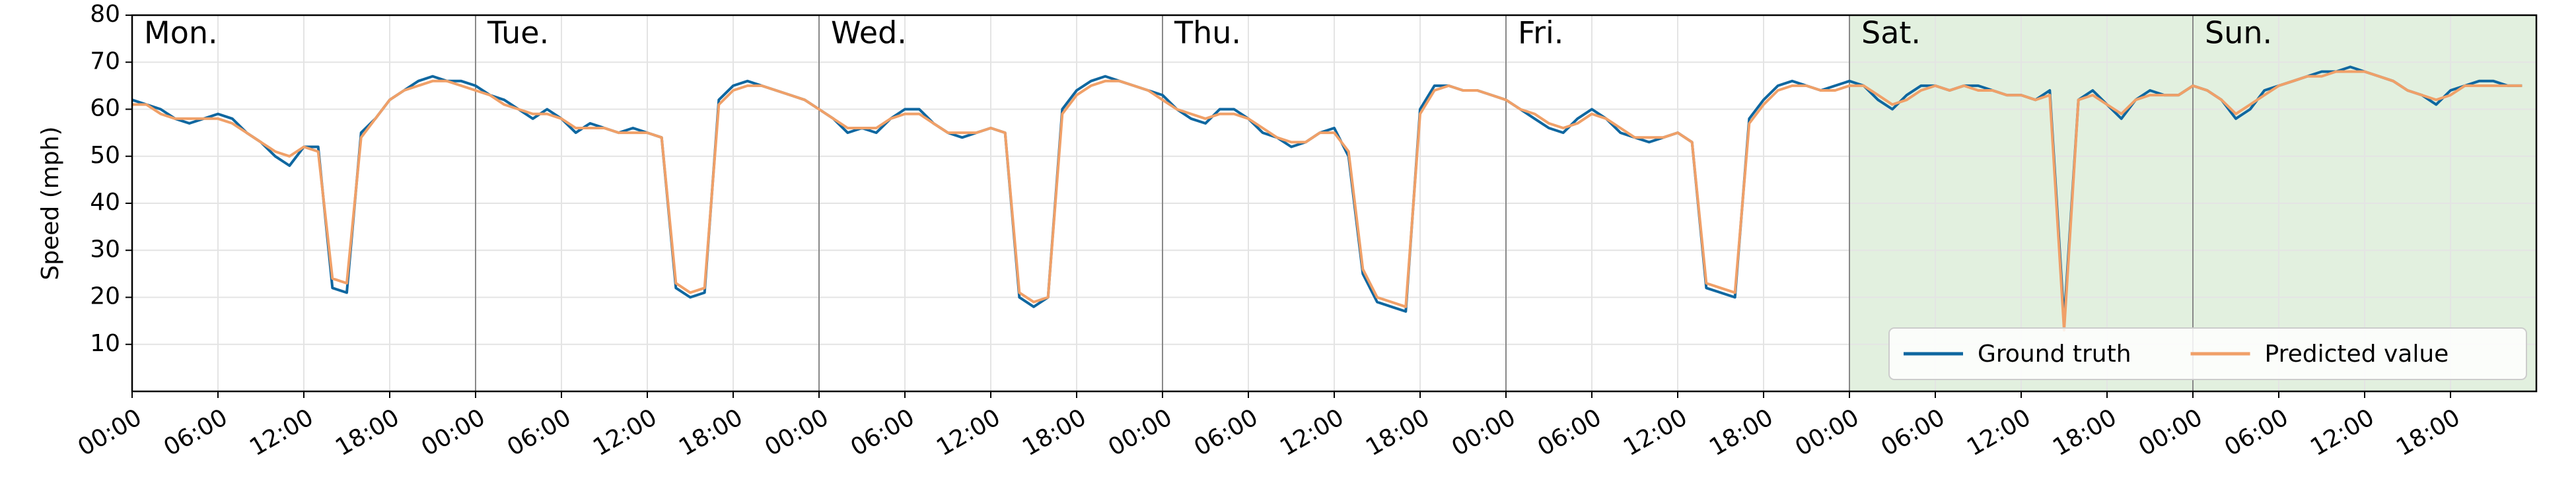  I want to click on day-label: Wed., so click(869, 32).